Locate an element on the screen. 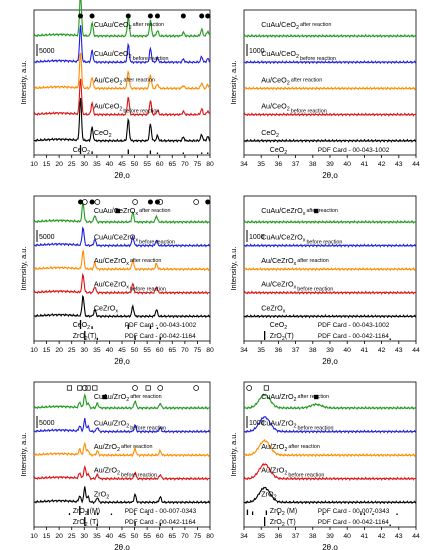 This screenshot has width=430, height=550. series-label: ZrO2 is located at coordinates (101, 494).